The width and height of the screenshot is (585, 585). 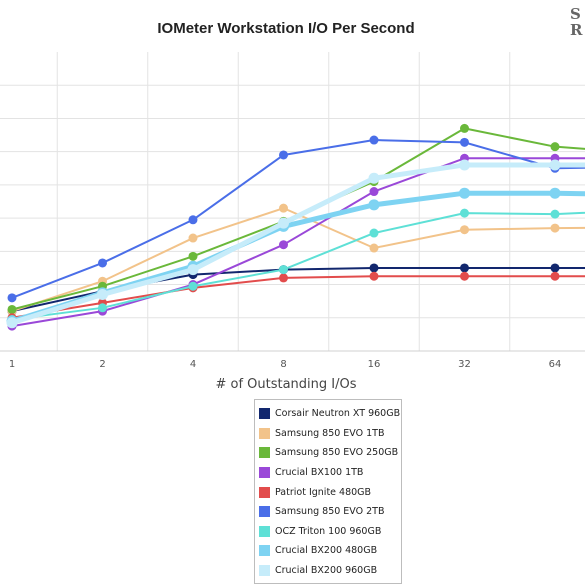 I want to click on legend-label: Samsung 850 EVO 1TB, so click(x=330, y=433).